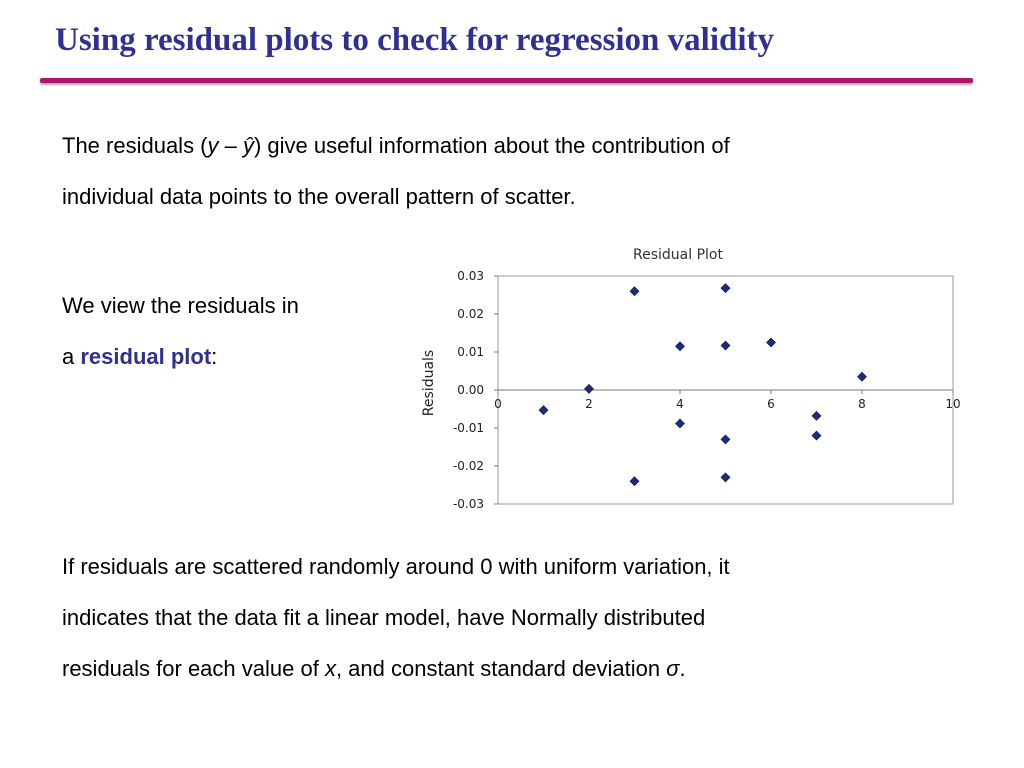 This screenshot has width=1024, height=768. What do you see at coordinates (506, 80) in the screenshot?
I see `title-underline` at bounding box center [506, 80].